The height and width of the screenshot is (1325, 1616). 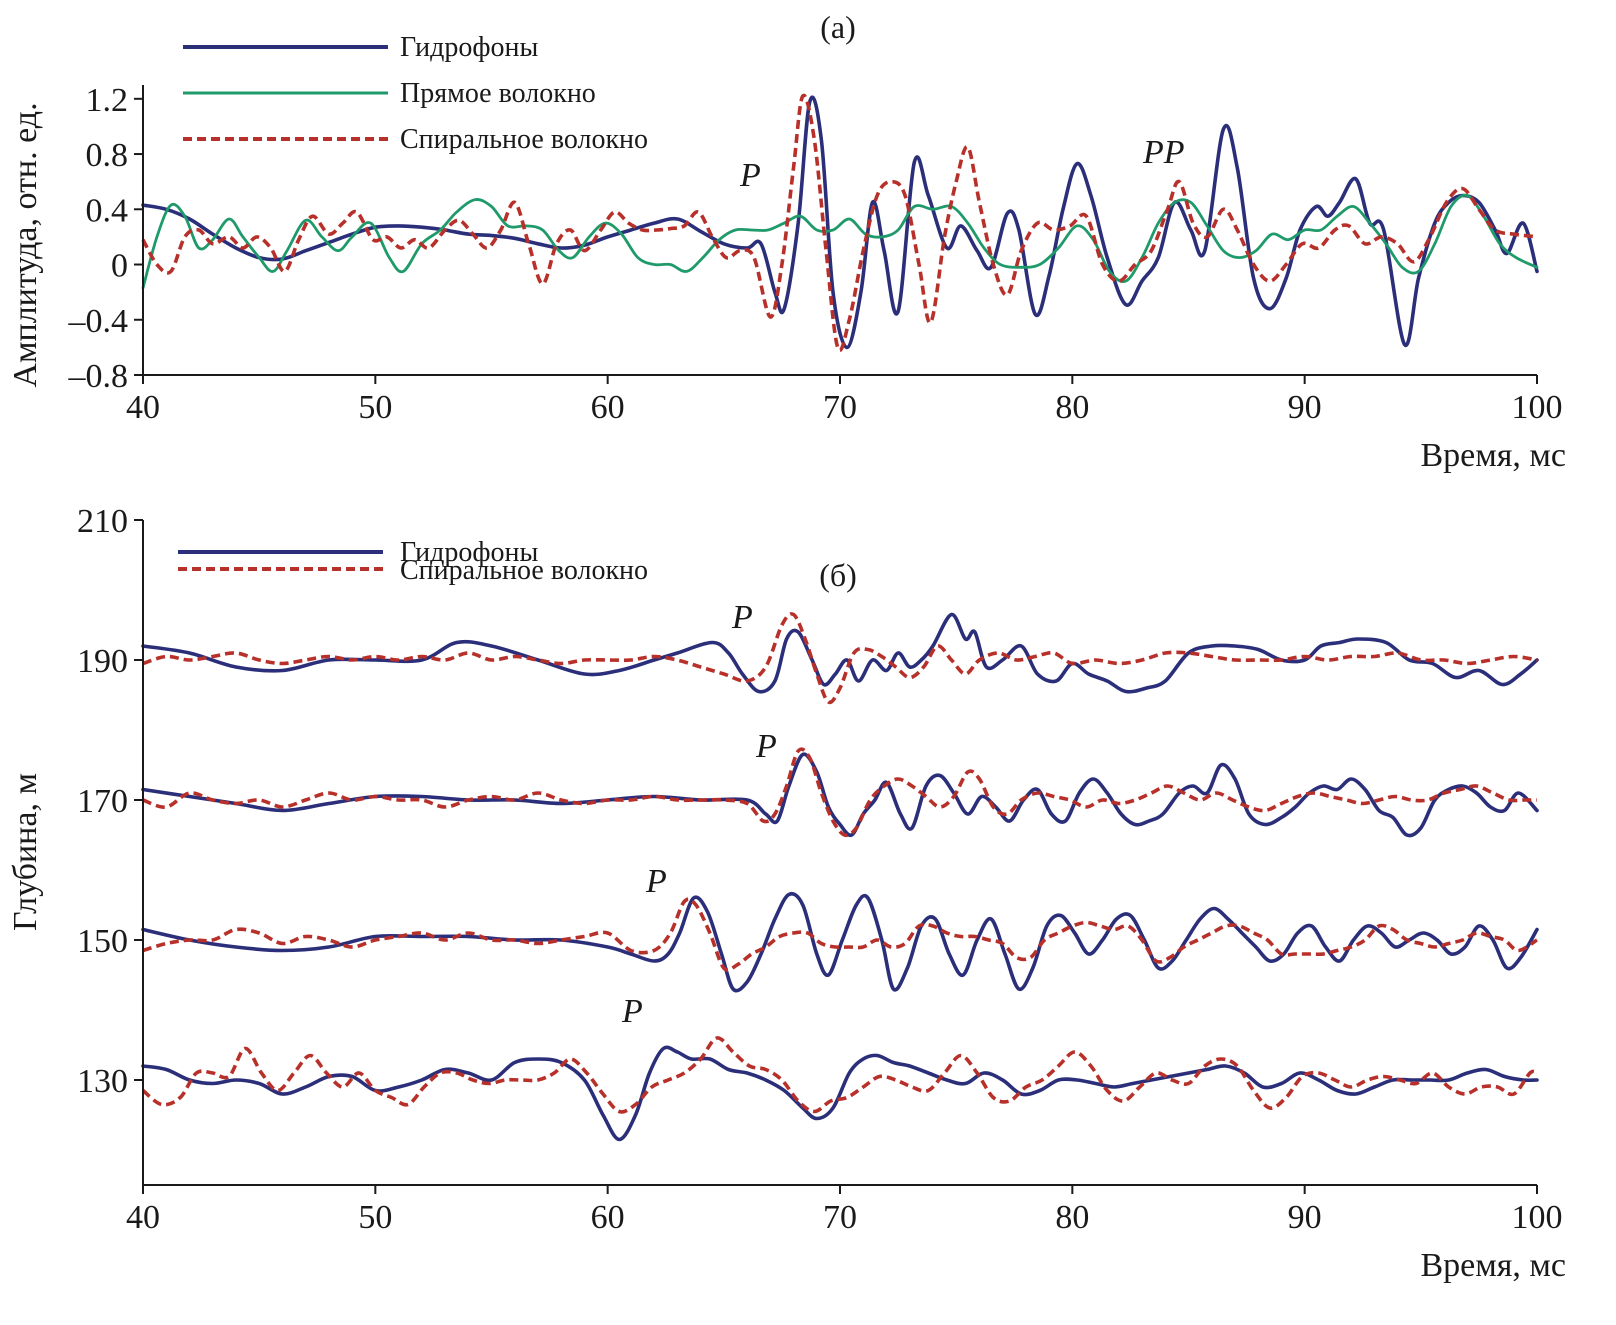 What do you see at coordinates (608, 407) in the screenshot?
I see `panel-a-xtick-label: 60` at bounding box center [608, 407].